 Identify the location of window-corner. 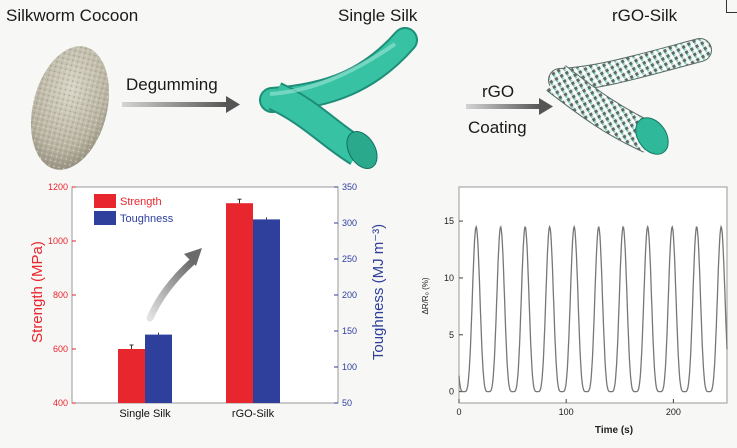
(731, 6).